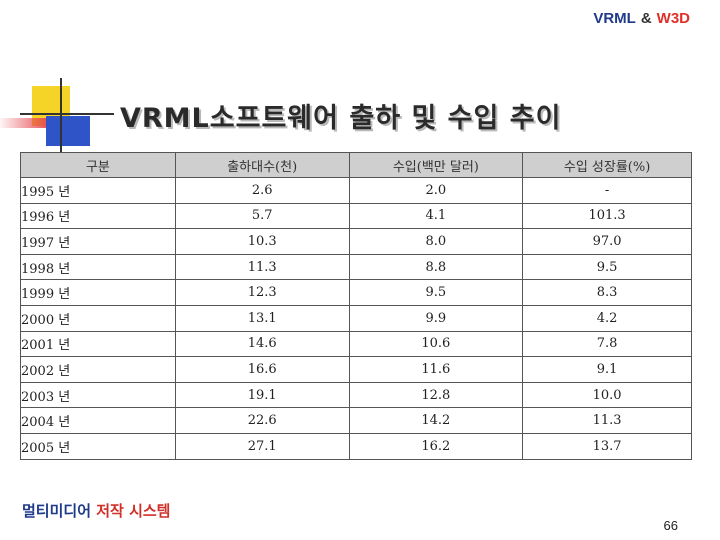  What do you see at coordinates (607, 446) in the screenshot?
I see `cell-growth: 13.7` at bounding box center [607, 446].